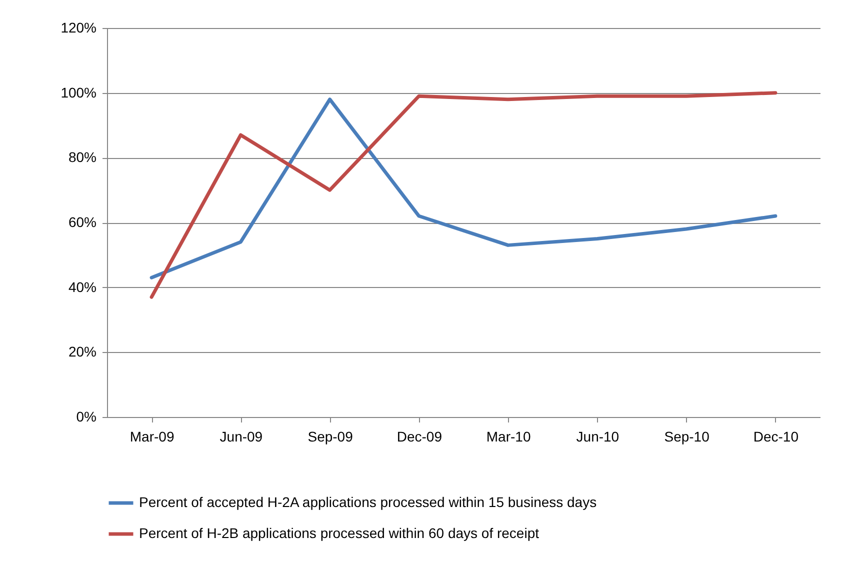 This screenshot has height=571, width=843. Describe the element at coordinates (82, 157) in the screenshot. I see `y-tick-label: 80%` at that location.